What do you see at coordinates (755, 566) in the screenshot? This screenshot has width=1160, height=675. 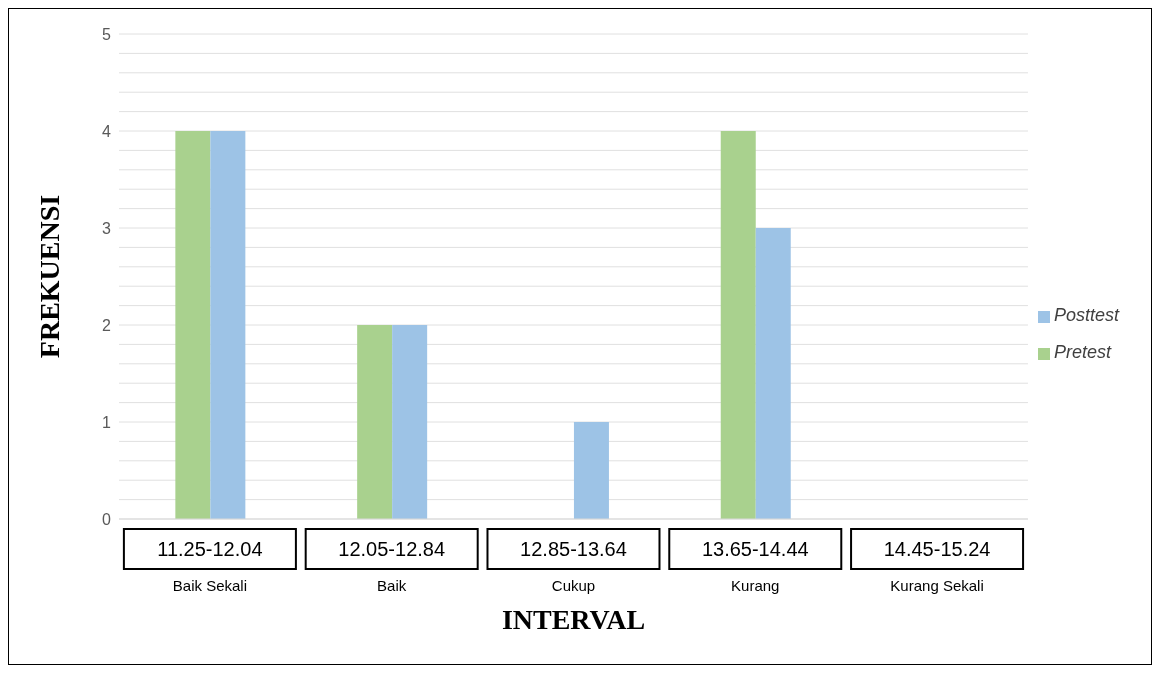 I see `x-tick-label: 13.65-14.44 Kurang` at bounding box center [755, 566].